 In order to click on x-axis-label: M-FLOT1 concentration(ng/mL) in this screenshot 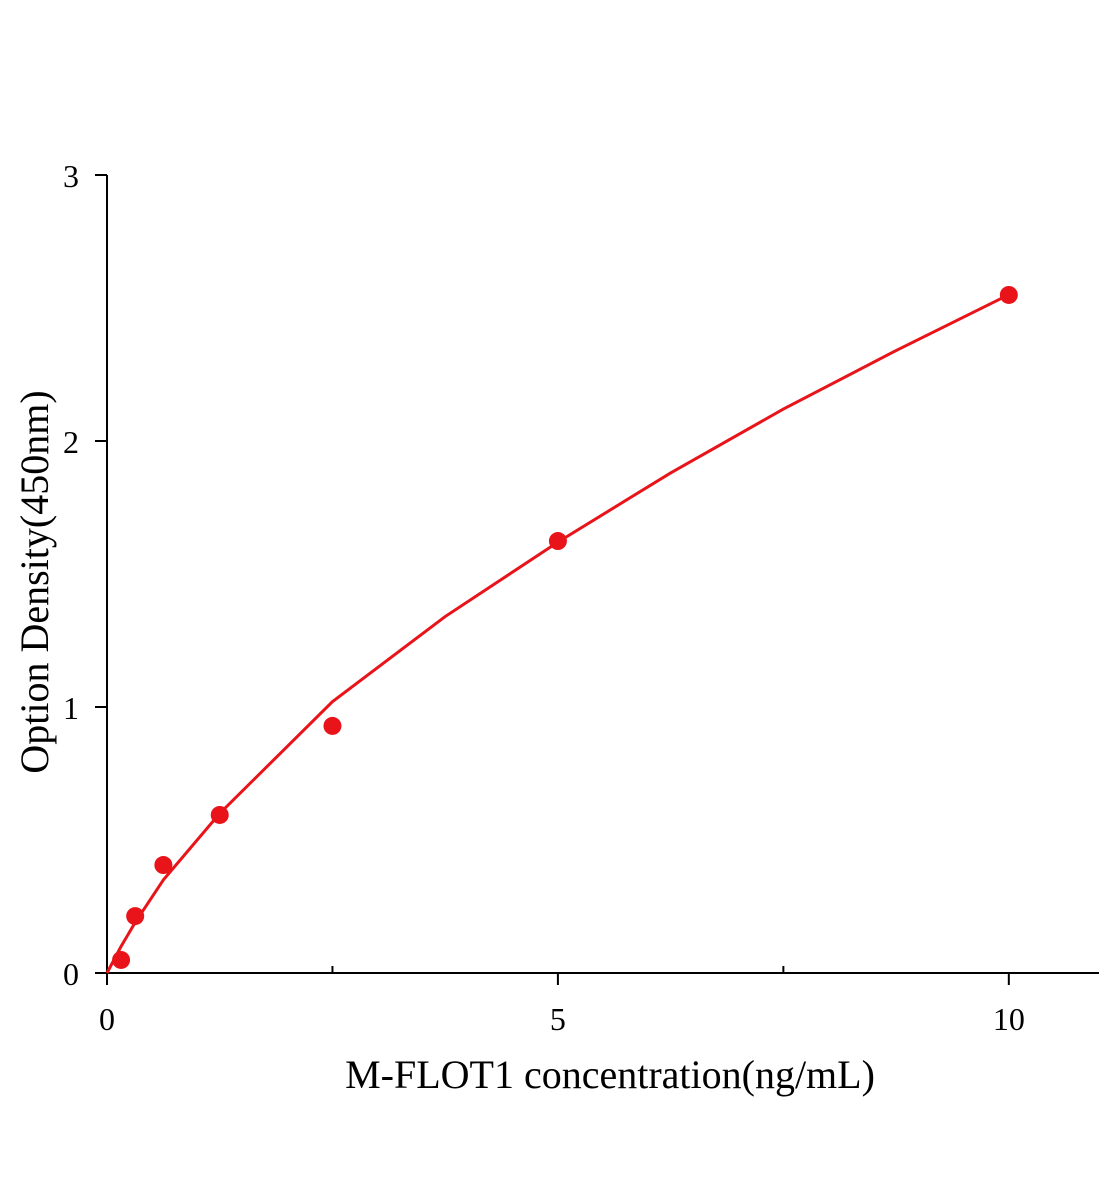, I will do `click(610, 1074)`.